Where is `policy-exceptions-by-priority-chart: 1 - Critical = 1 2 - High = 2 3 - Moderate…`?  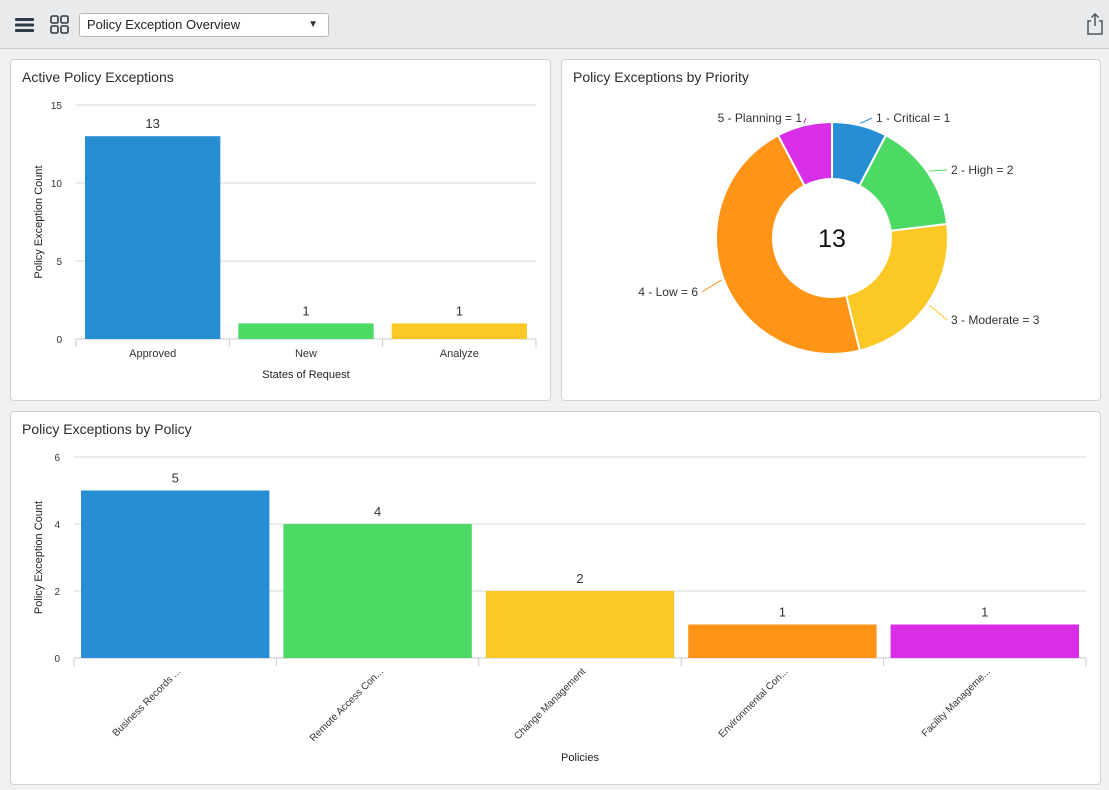 policy-exceptions-by-priority-chart: 1 - Critical = 1 2 - High = 2 3 - Moderate… is located at coordinates (839, 233).